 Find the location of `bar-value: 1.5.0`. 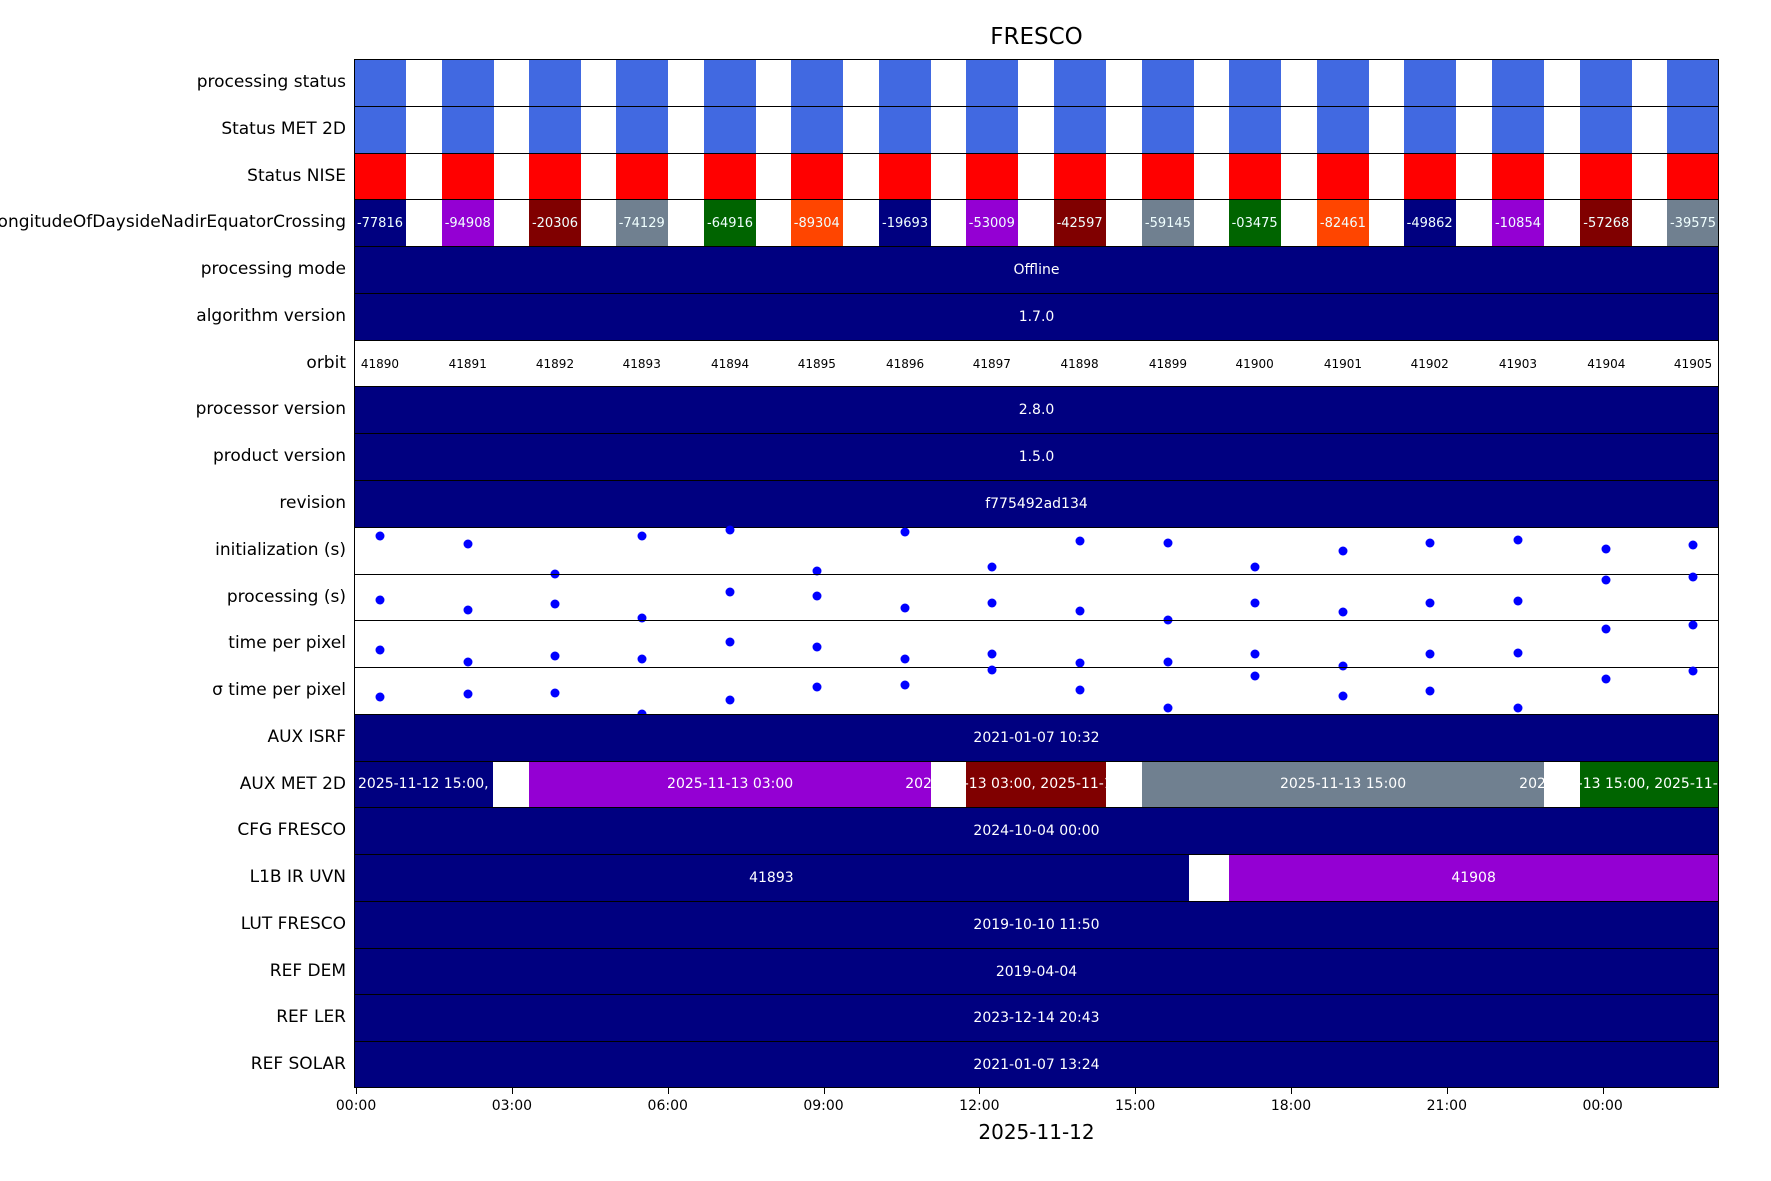

bar-value: 1.5.0 is located at coordinates (1036, 457).